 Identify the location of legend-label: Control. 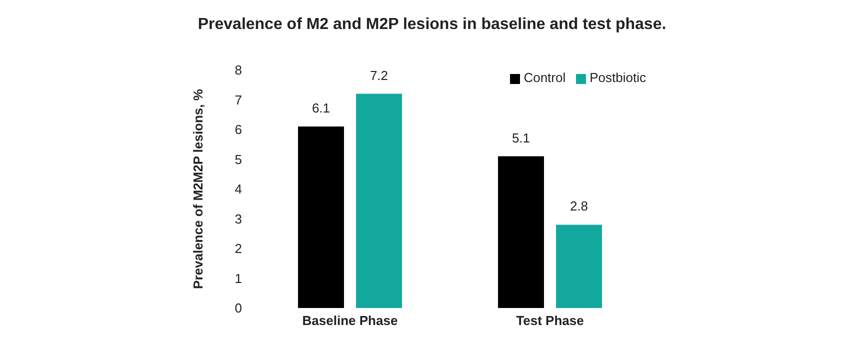
(545, 77).